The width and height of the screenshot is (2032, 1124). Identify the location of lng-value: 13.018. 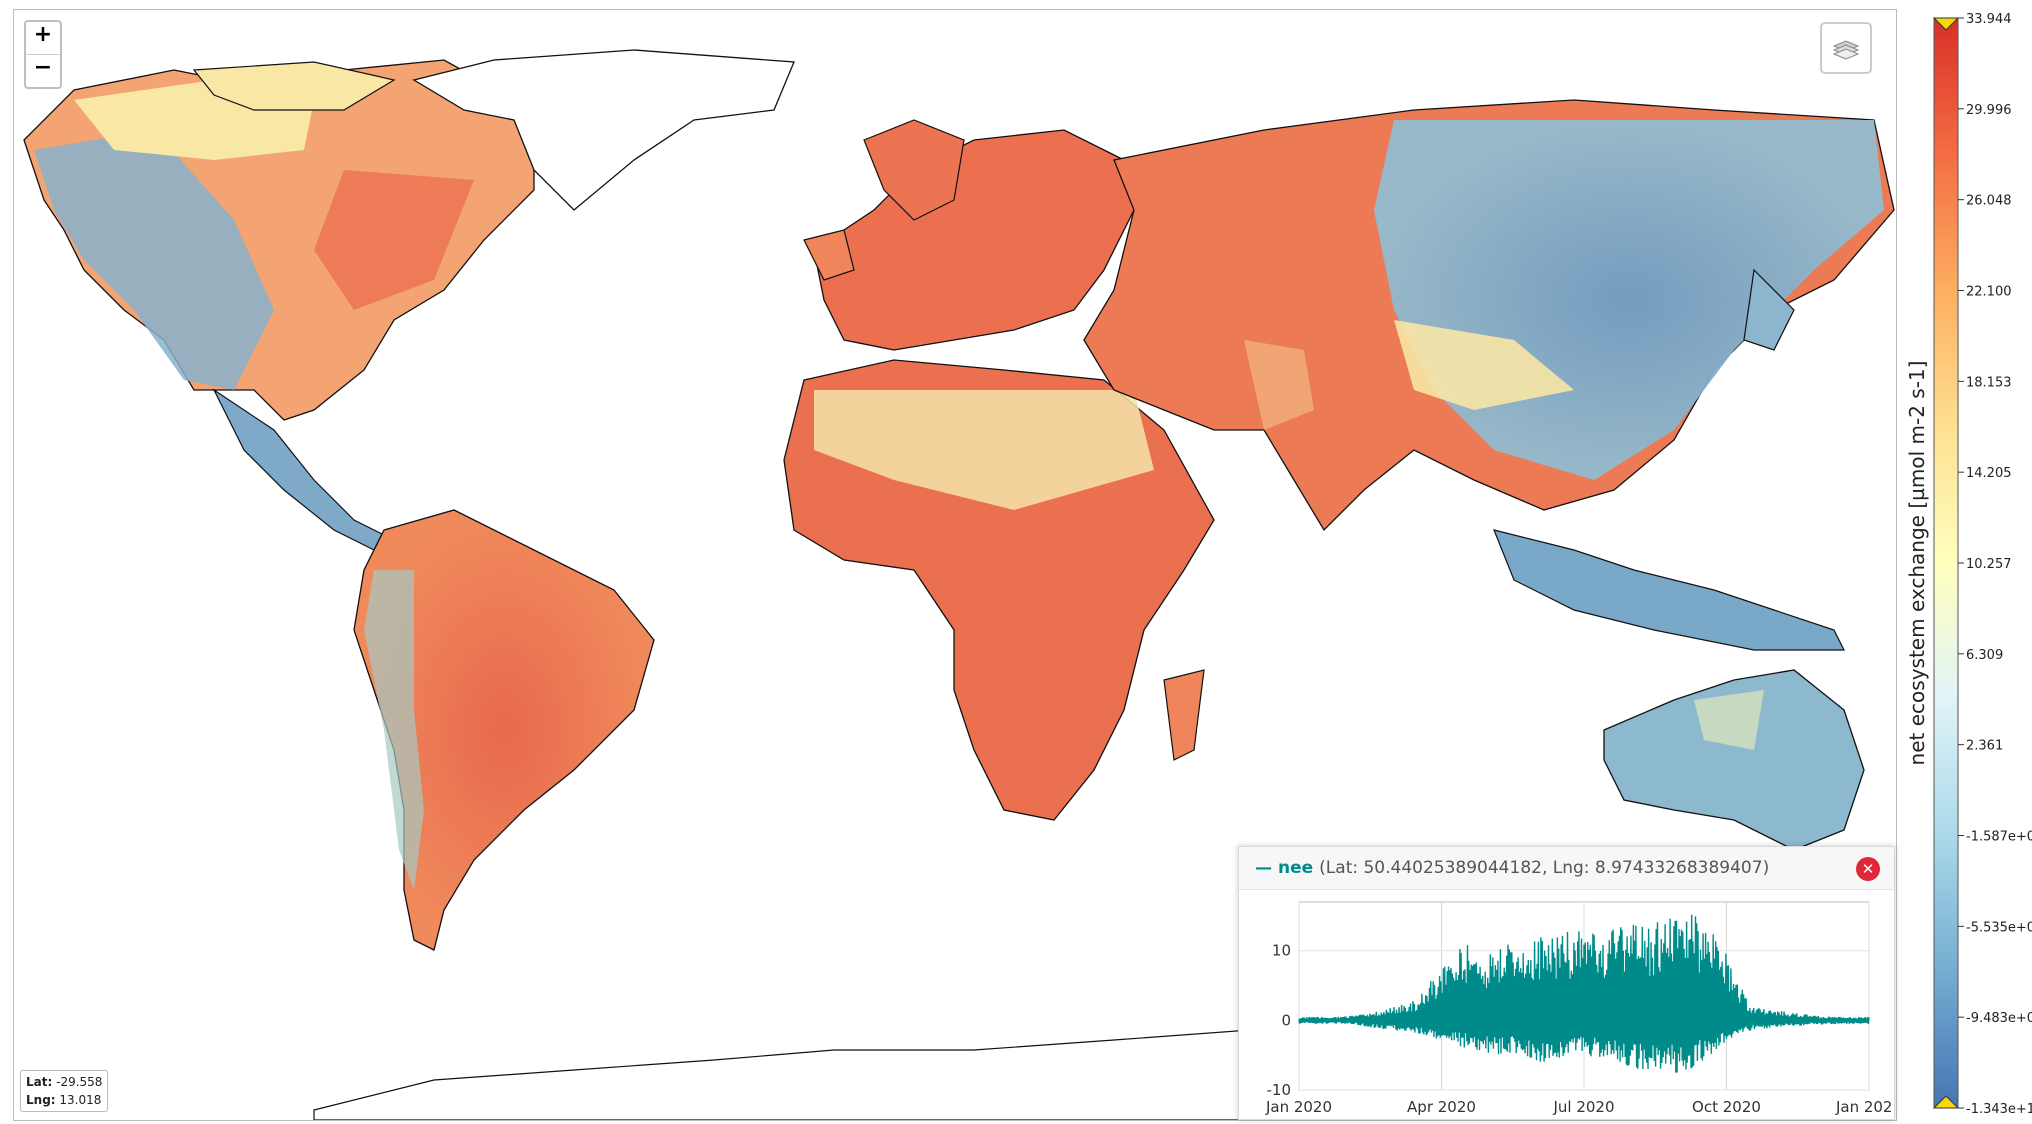
(80, 1100).